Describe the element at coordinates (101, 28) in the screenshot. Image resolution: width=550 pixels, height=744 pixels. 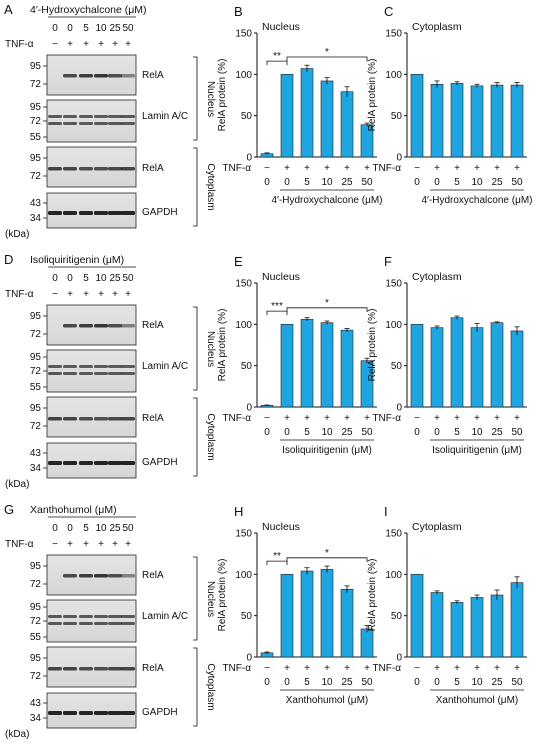
I see `concentration-label: 10` at that location.